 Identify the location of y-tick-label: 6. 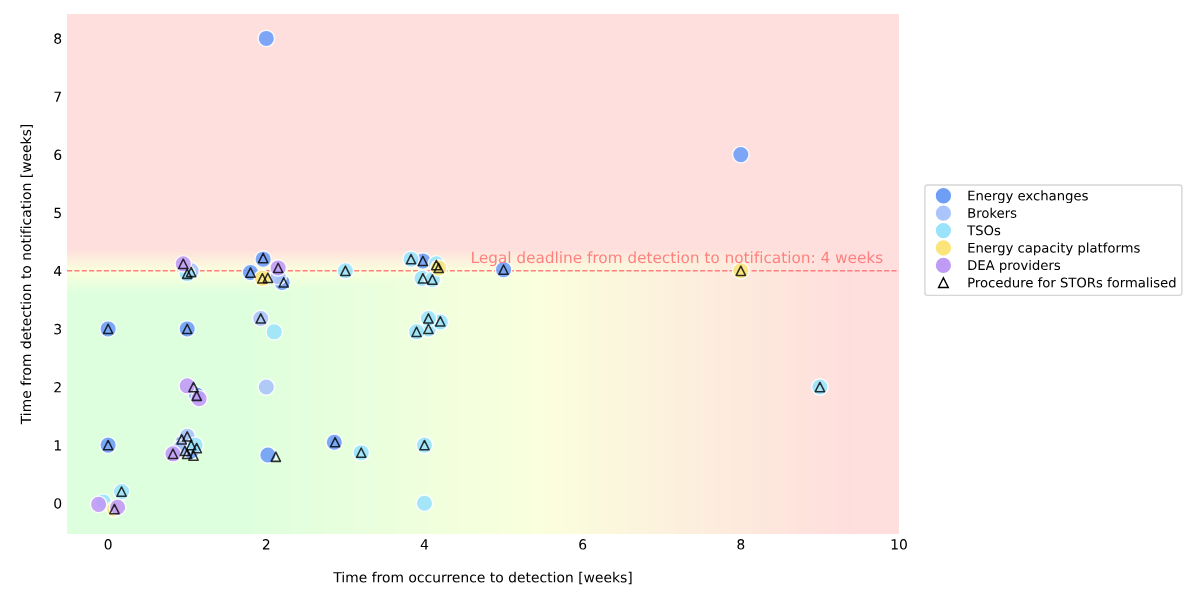
(58, 155).